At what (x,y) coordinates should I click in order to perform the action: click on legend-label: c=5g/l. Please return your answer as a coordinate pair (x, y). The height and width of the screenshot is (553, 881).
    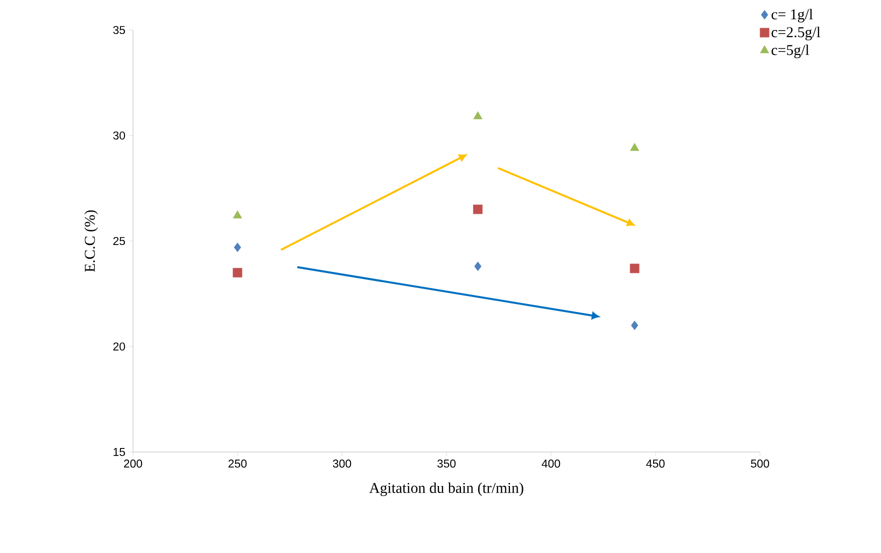
    Looking at the image, I should click on (791, 51).